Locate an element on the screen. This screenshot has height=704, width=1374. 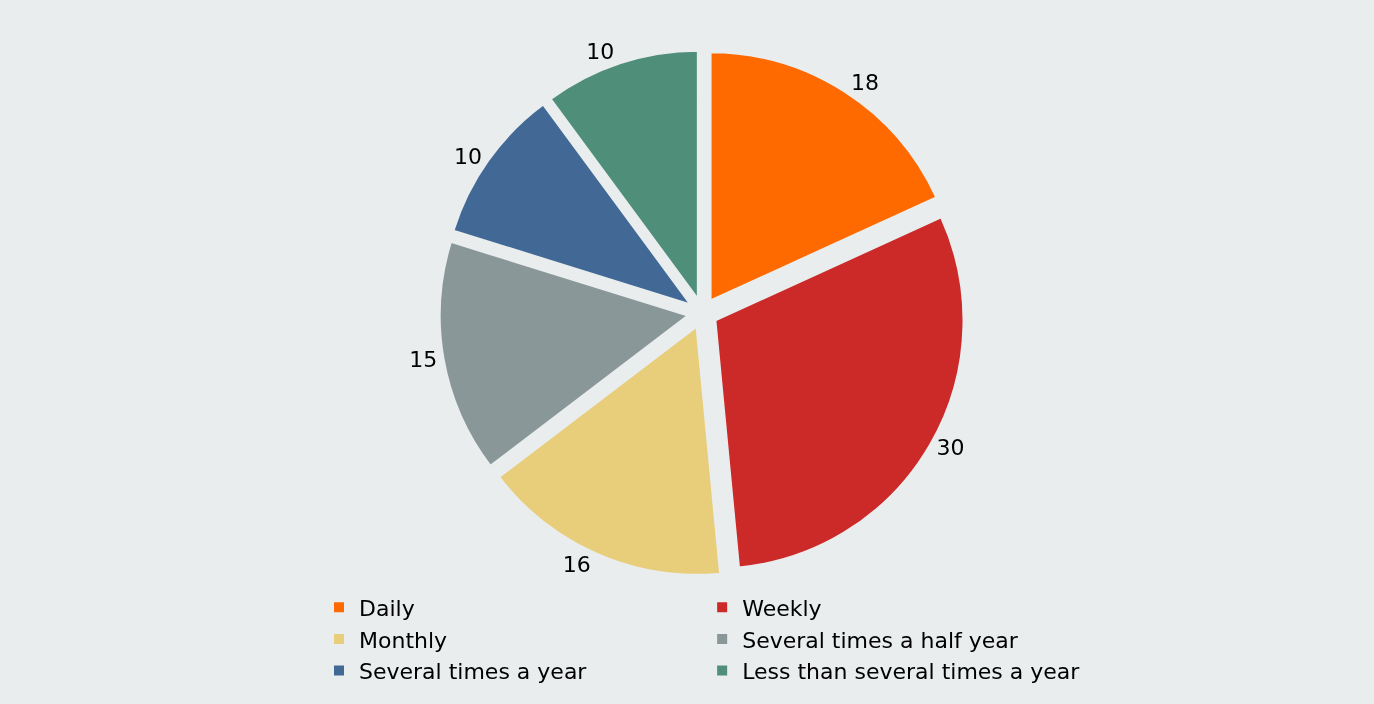
legend-label: Daily is located at coordinates (387, 608).